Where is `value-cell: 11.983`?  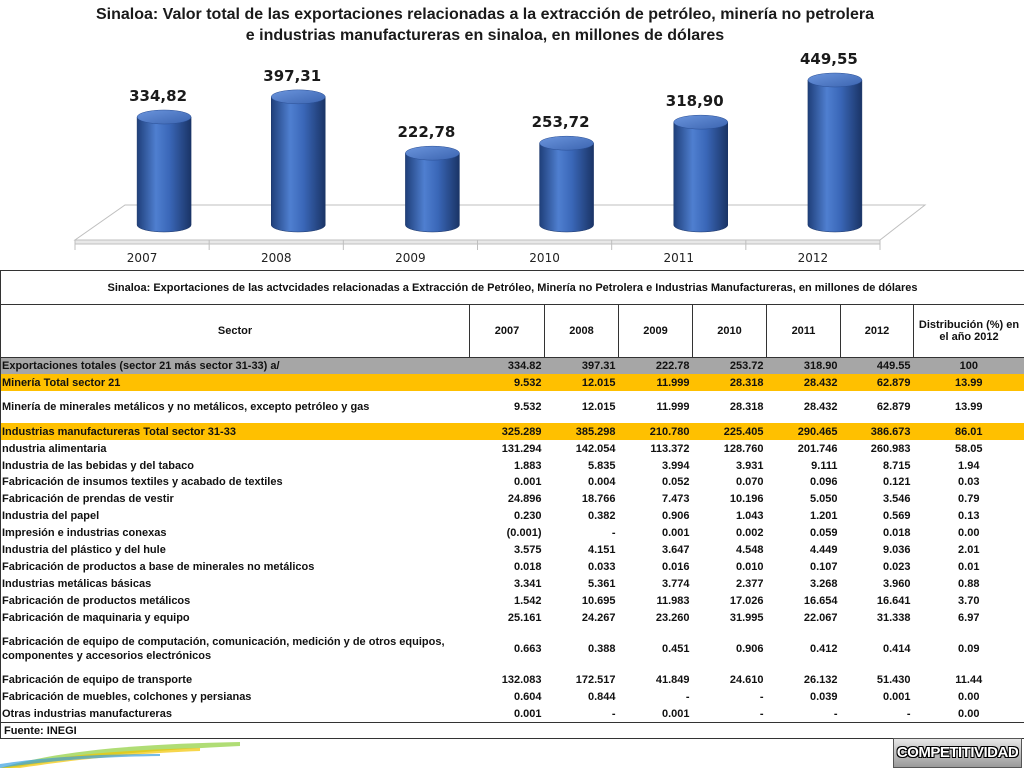
value-cell: 11.983 is located at coordinates (673, 600).